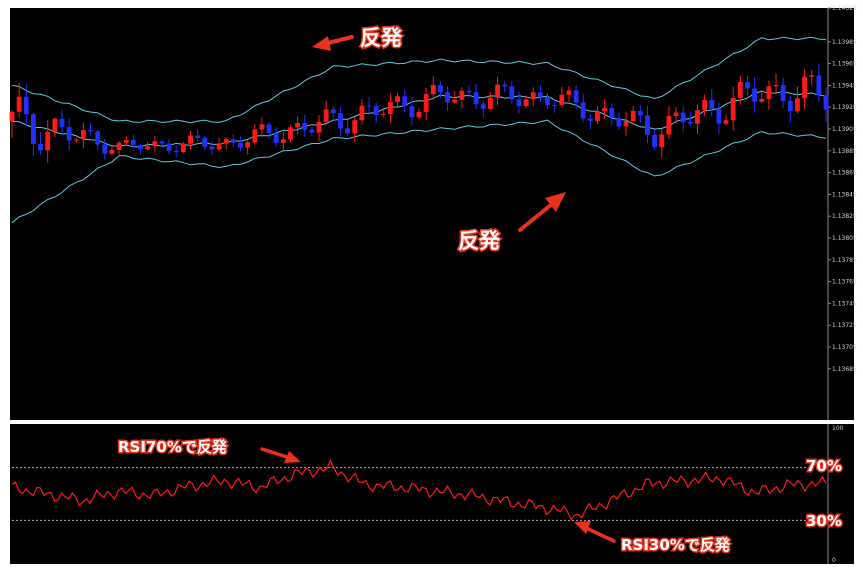 The height and width of the screenshot is (574, 863). What do you see at coordinates (542, 212) in the screenshot?
I see `arrow-rebound-bottom` at bounding box center [542, 212].